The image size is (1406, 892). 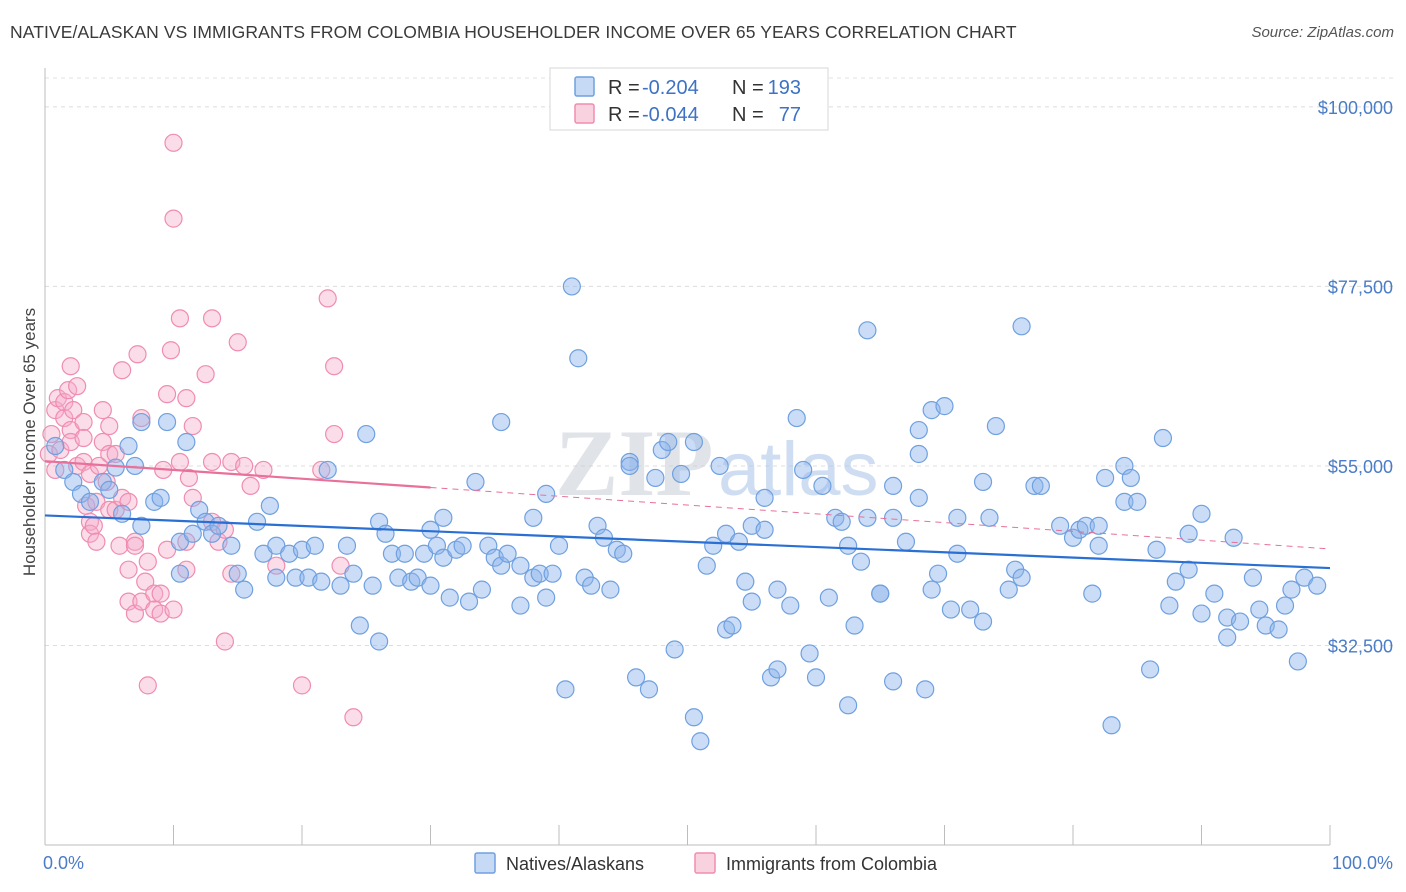 What do you see at coordinates (1322, 32) in the screenshot?
I see `chart-source: Source: ZipAtlas.com` at bounding box center [1322, 32].